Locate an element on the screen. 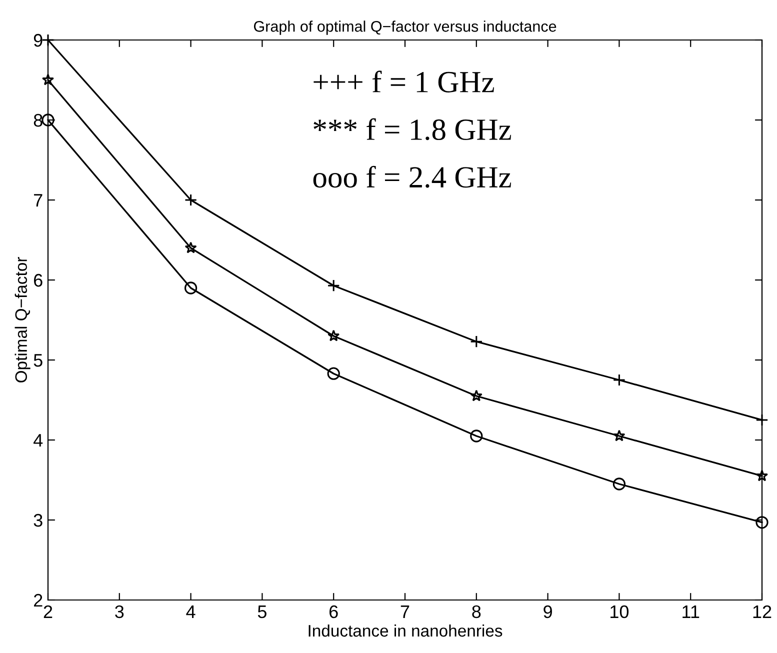  y-tick-label: 5 is located at coordinates (38, 360).